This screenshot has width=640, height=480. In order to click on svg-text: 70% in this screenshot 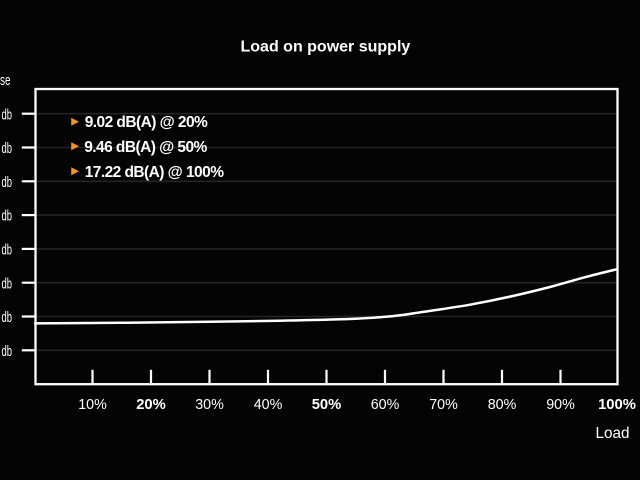, I will do `click(443, 405)`.